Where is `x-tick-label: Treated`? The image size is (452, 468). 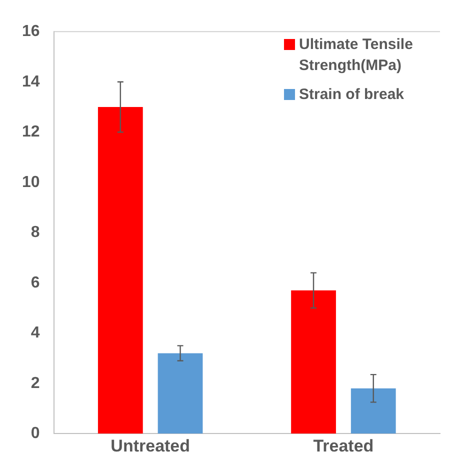 x-tick-label: Treated is located at coordinates (343, 446).